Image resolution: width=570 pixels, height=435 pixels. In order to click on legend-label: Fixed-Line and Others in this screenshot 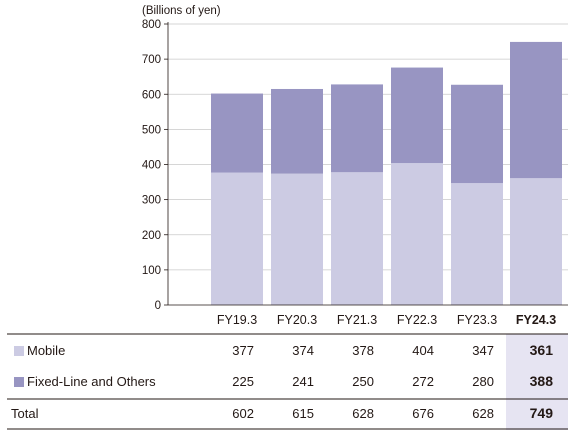, I will do `click(91, 381)`.